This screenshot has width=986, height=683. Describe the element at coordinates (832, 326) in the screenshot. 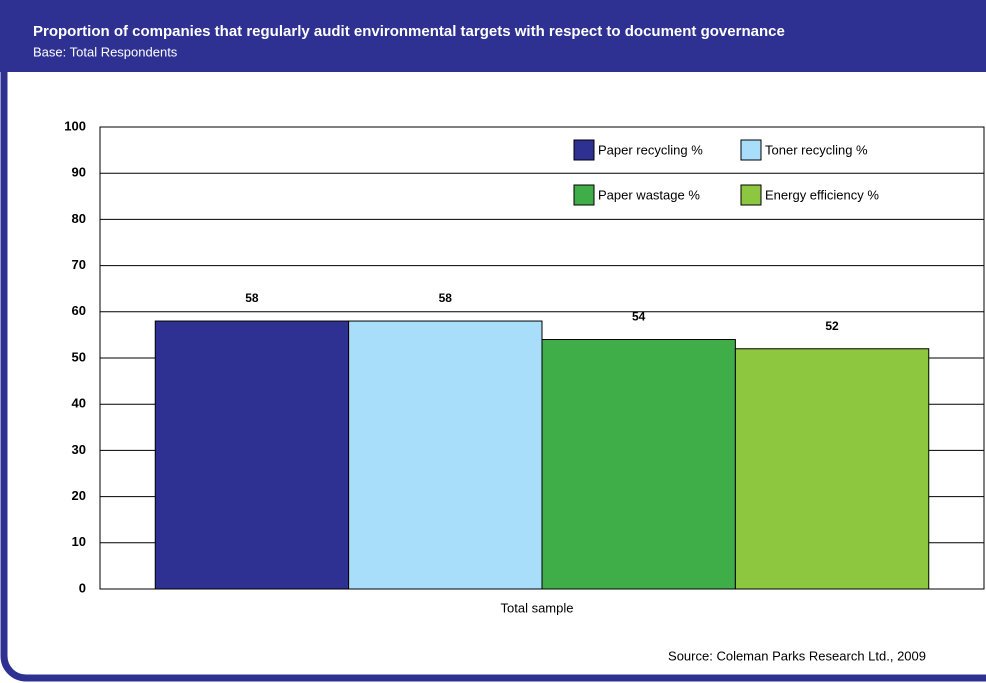

I see `value-label: 52` at that location.